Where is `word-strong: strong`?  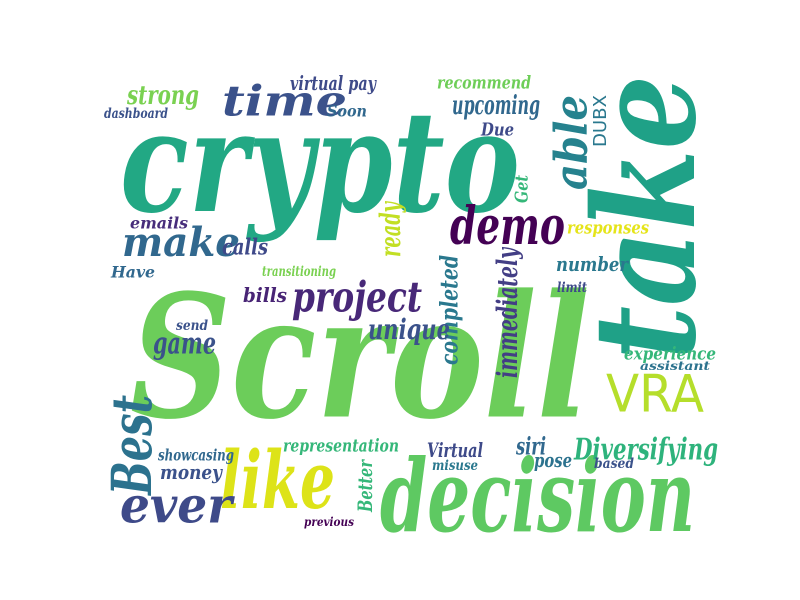
word-strong: strong is located at coordinates (163, 95).